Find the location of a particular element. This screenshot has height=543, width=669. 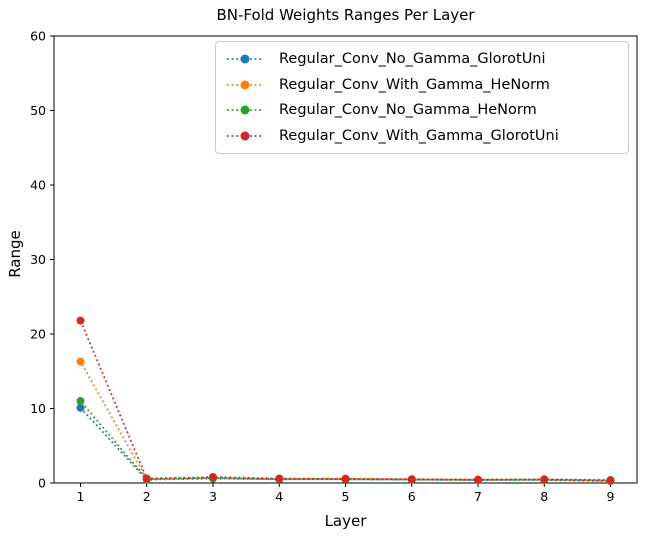

x-tick-label: 8 is located at coordinates (544, 496).